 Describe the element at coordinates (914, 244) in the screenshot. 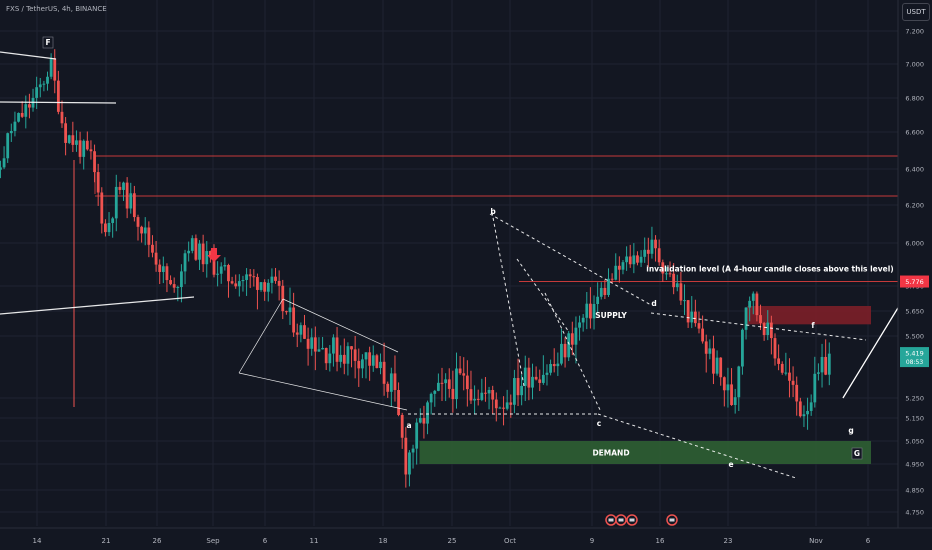

I see `y-tick-label: 6.000` at that location.